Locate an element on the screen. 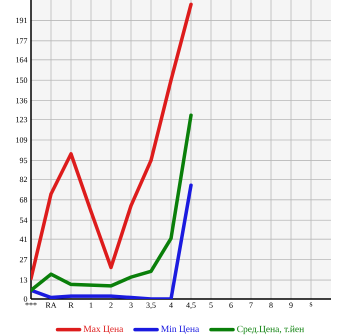 The height and width of the screenshot is (335, 345). legend-label: Сред.Цена, т.йен is located at coordinates (270, 330).